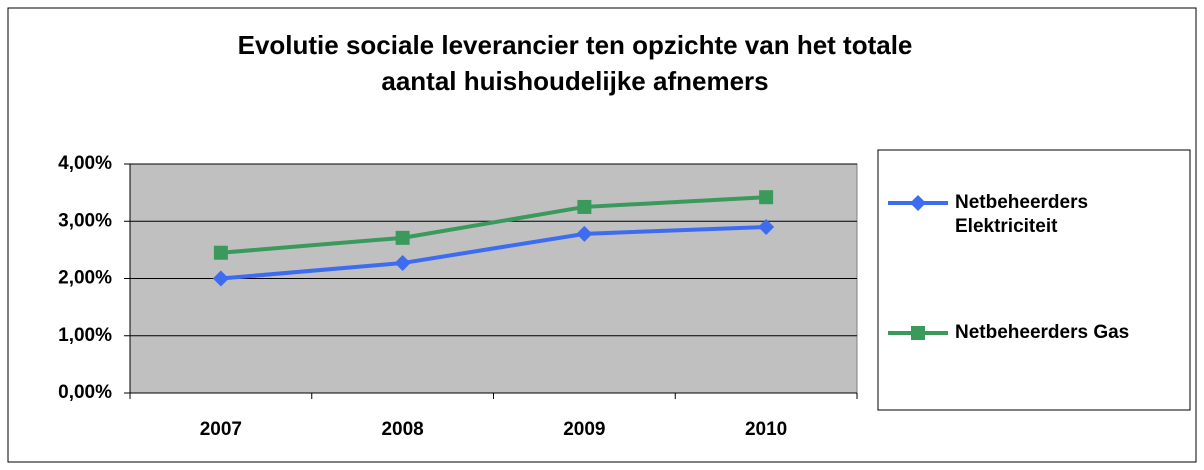 Image resolution: width=1204 pixels, height=470 pixels. I want to click on y-tick-label: 2,00%, so click(85, 278).